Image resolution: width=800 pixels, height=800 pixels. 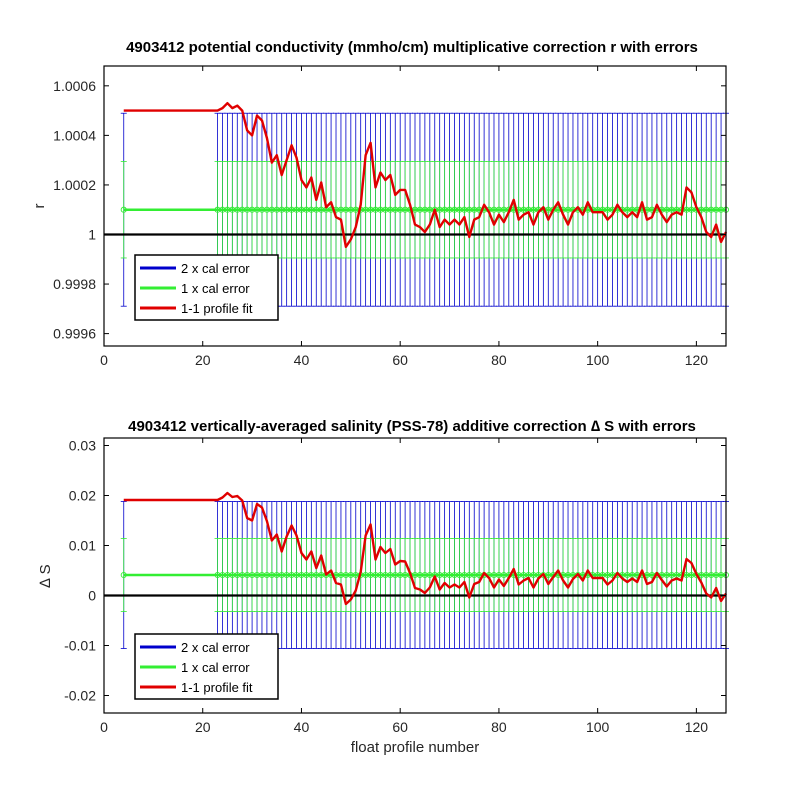 I want to click on y-tick-label: 1.0006, so click(x=74, y=86).